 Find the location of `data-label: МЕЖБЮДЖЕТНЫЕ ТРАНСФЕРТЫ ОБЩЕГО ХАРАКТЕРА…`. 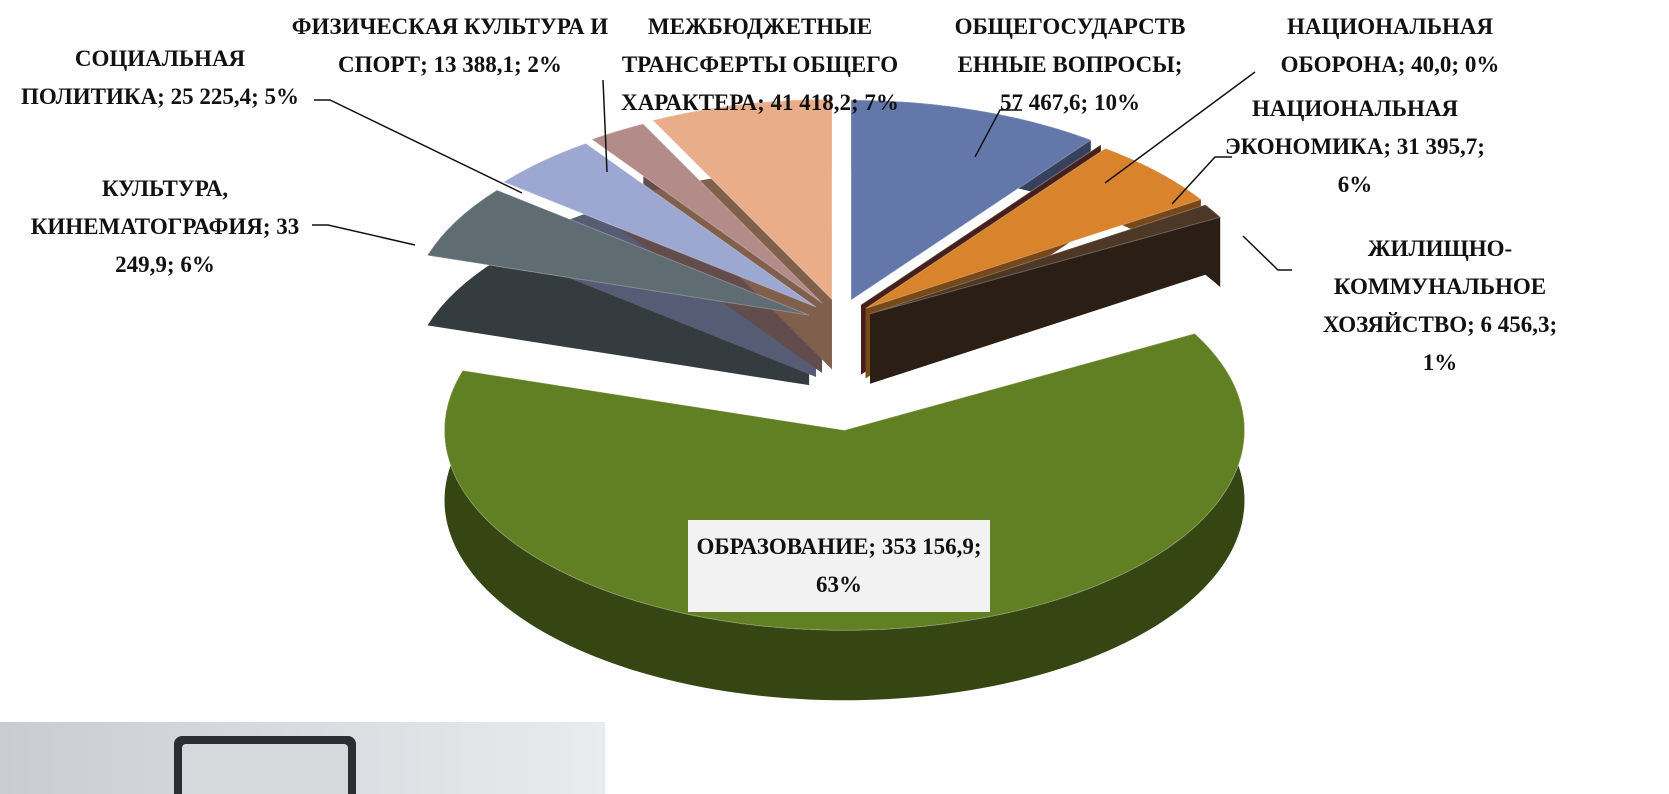

data-label: МЕЖБЮДЖЕТНЫЕ ТРАНСФЕРТЫ ОБЩЕГО ХАРАКТЕРА… is located at coordinates (760, 64).